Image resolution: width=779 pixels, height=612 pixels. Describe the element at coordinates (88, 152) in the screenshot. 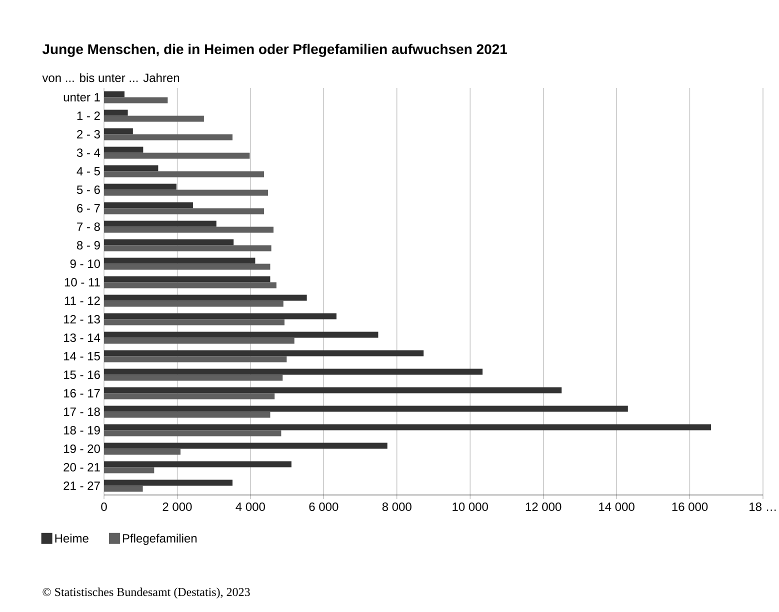

I see `y-tick-label: 3 - 4` at that location.